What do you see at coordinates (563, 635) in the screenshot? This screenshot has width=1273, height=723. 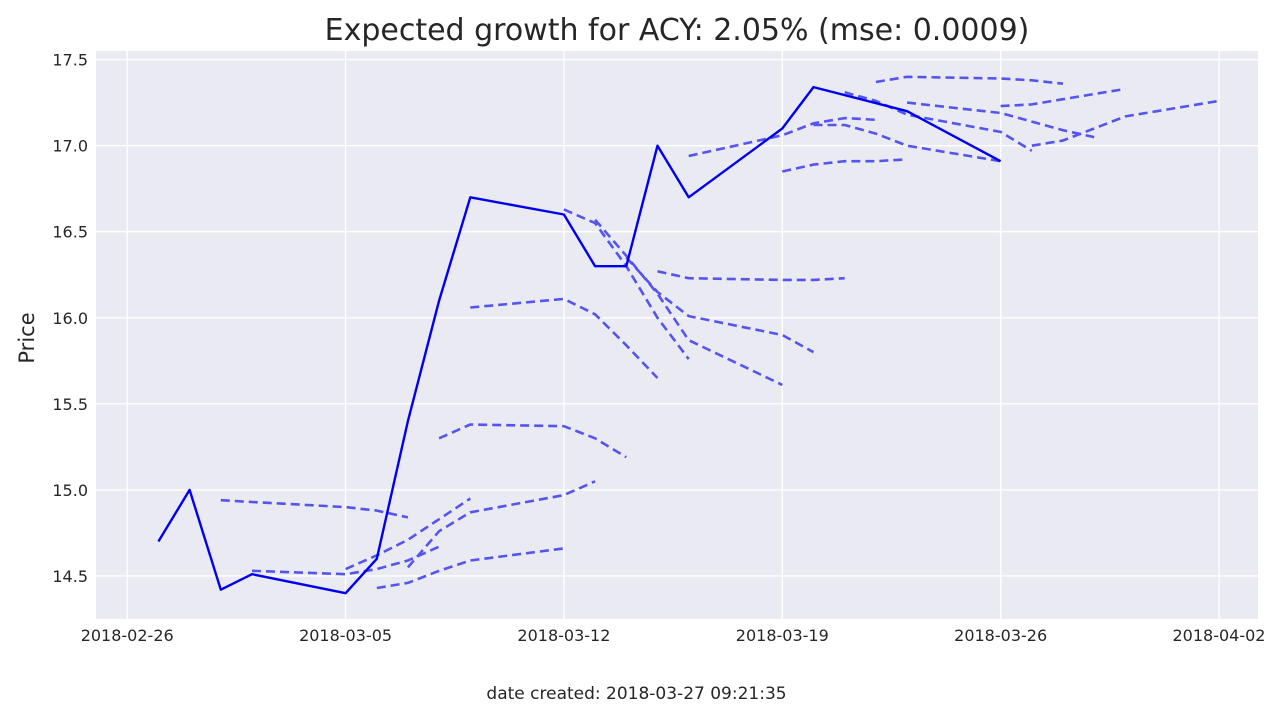 I see `x-tick-label: 2018-03-12` at bounding box center [563, 635].